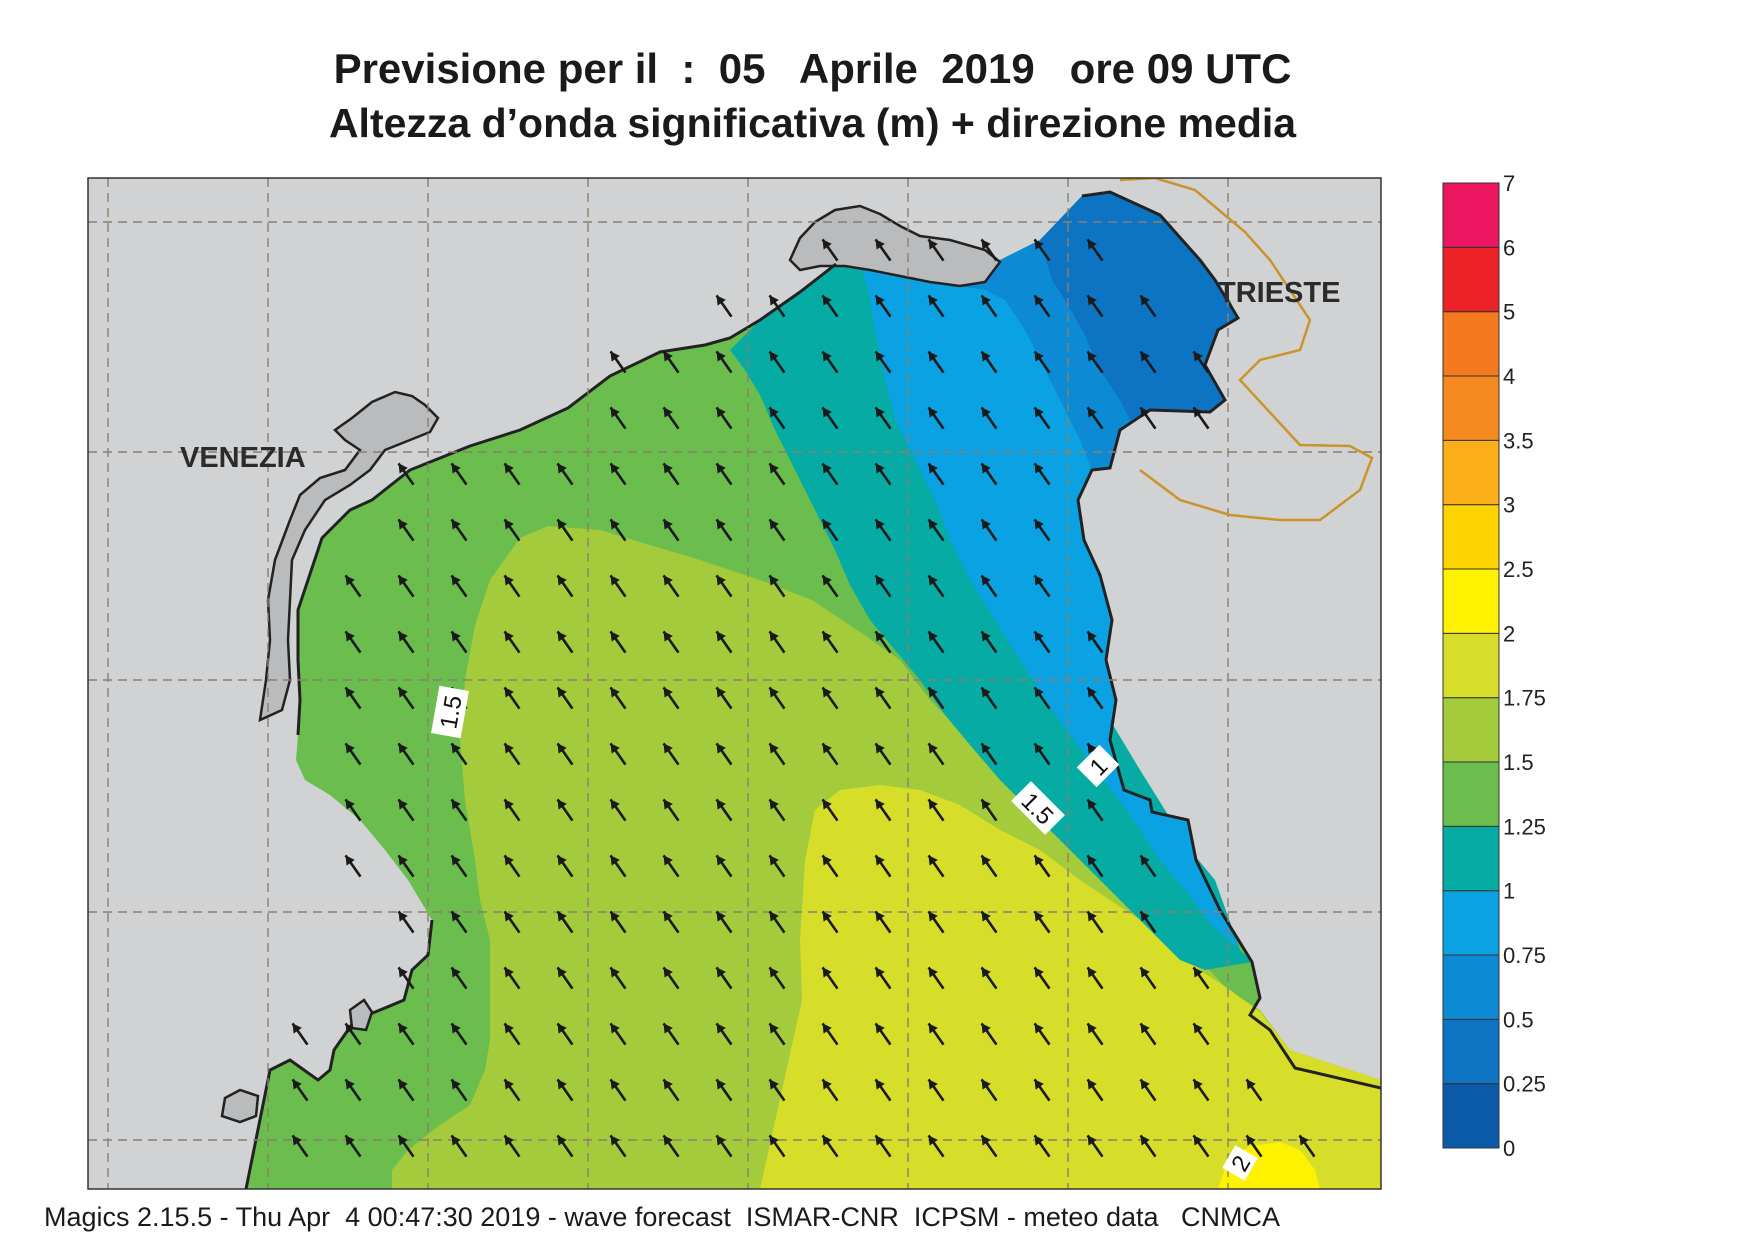 This screenshot has width=1755, height=1242. I want to click on legend-tick-label: 1.75, so click(1524, 698).